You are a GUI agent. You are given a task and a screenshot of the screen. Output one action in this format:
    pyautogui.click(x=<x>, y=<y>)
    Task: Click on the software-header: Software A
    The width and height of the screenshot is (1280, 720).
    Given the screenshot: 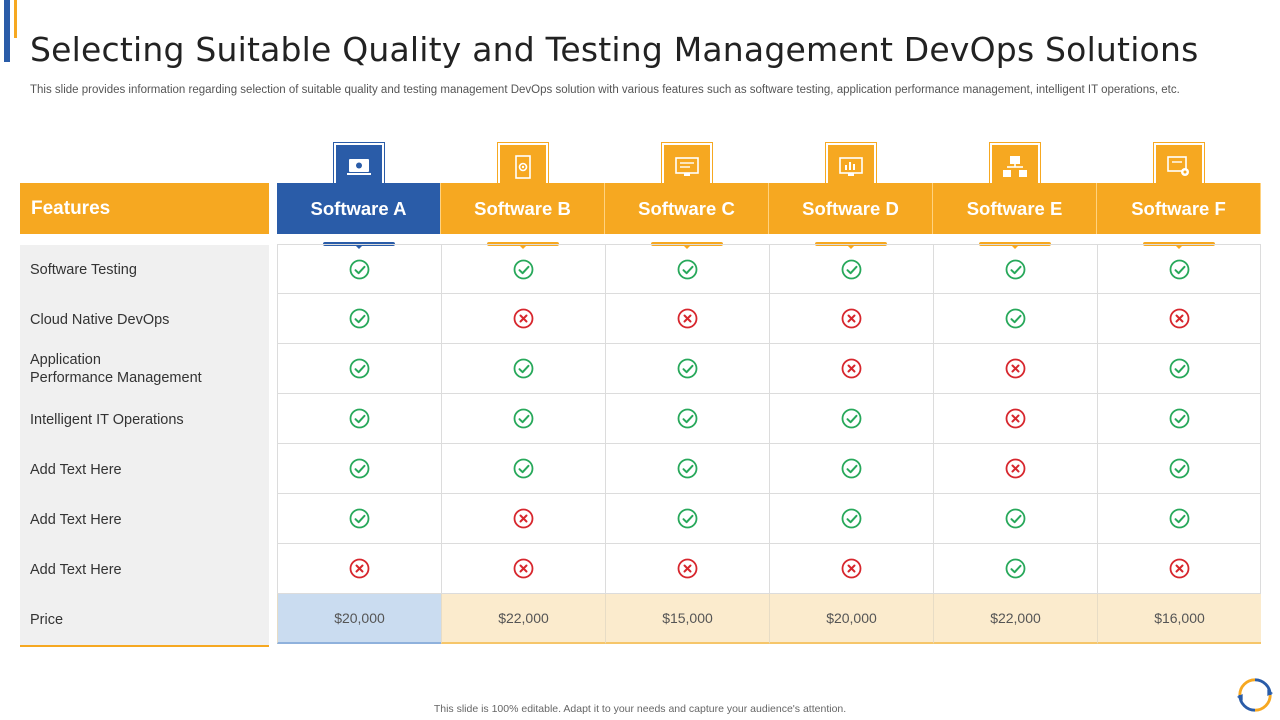 What is the action you would take?
    pyautogui.click(x=359, y=208)
    